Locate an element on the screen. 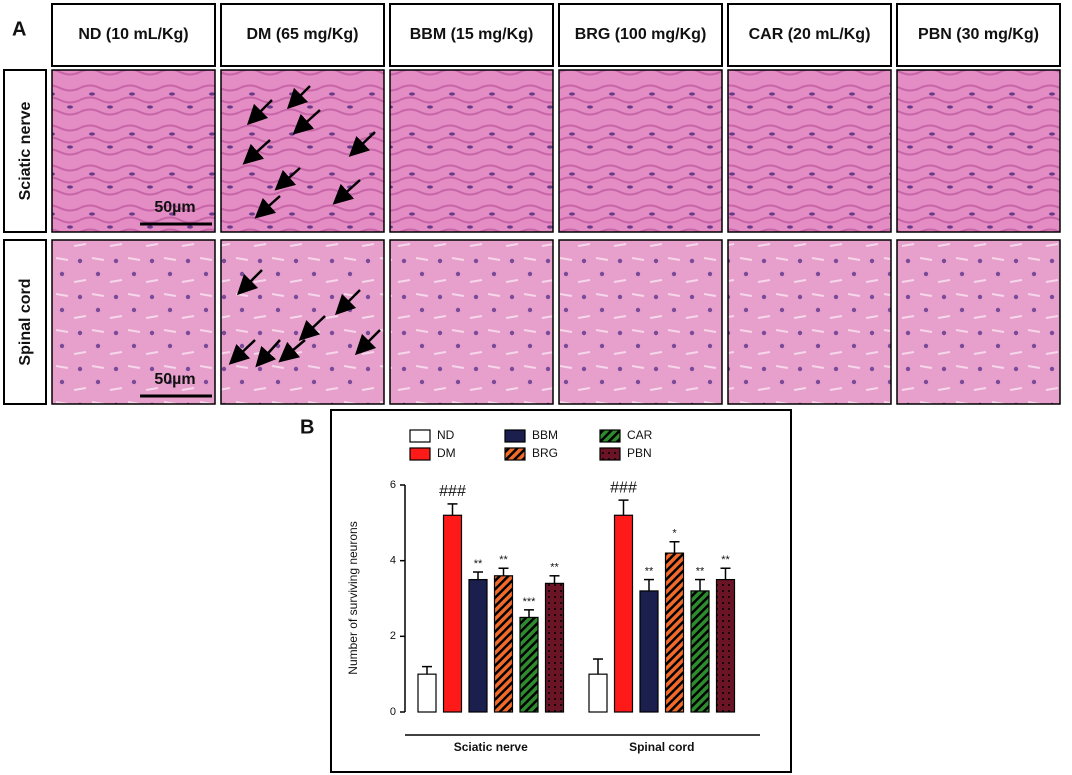 Image resolution: width=1072 pixels, height=775 pixels. arrows is located at coordinates (304, 226).